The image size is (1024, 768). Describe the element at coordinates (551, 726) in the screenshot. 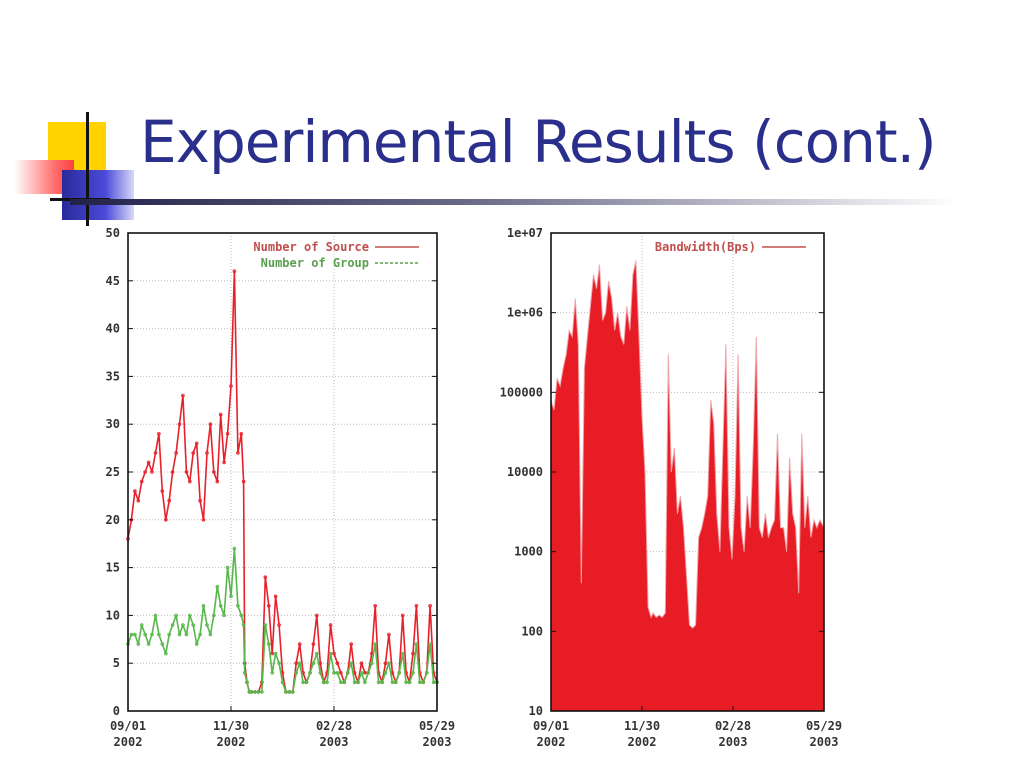

I see `x-tick-label: 09/01` at that location.